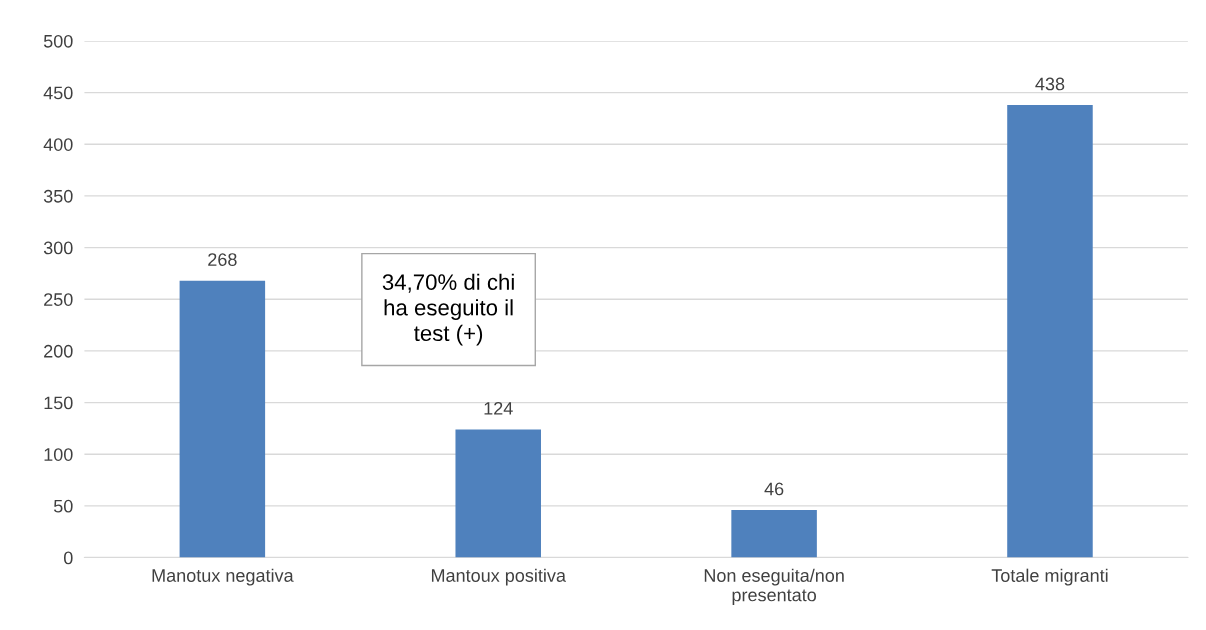 The width and height of the screenshot is (1206, 630). I want to click on x-tick-label: Manotux negativa, so click(223, 577).